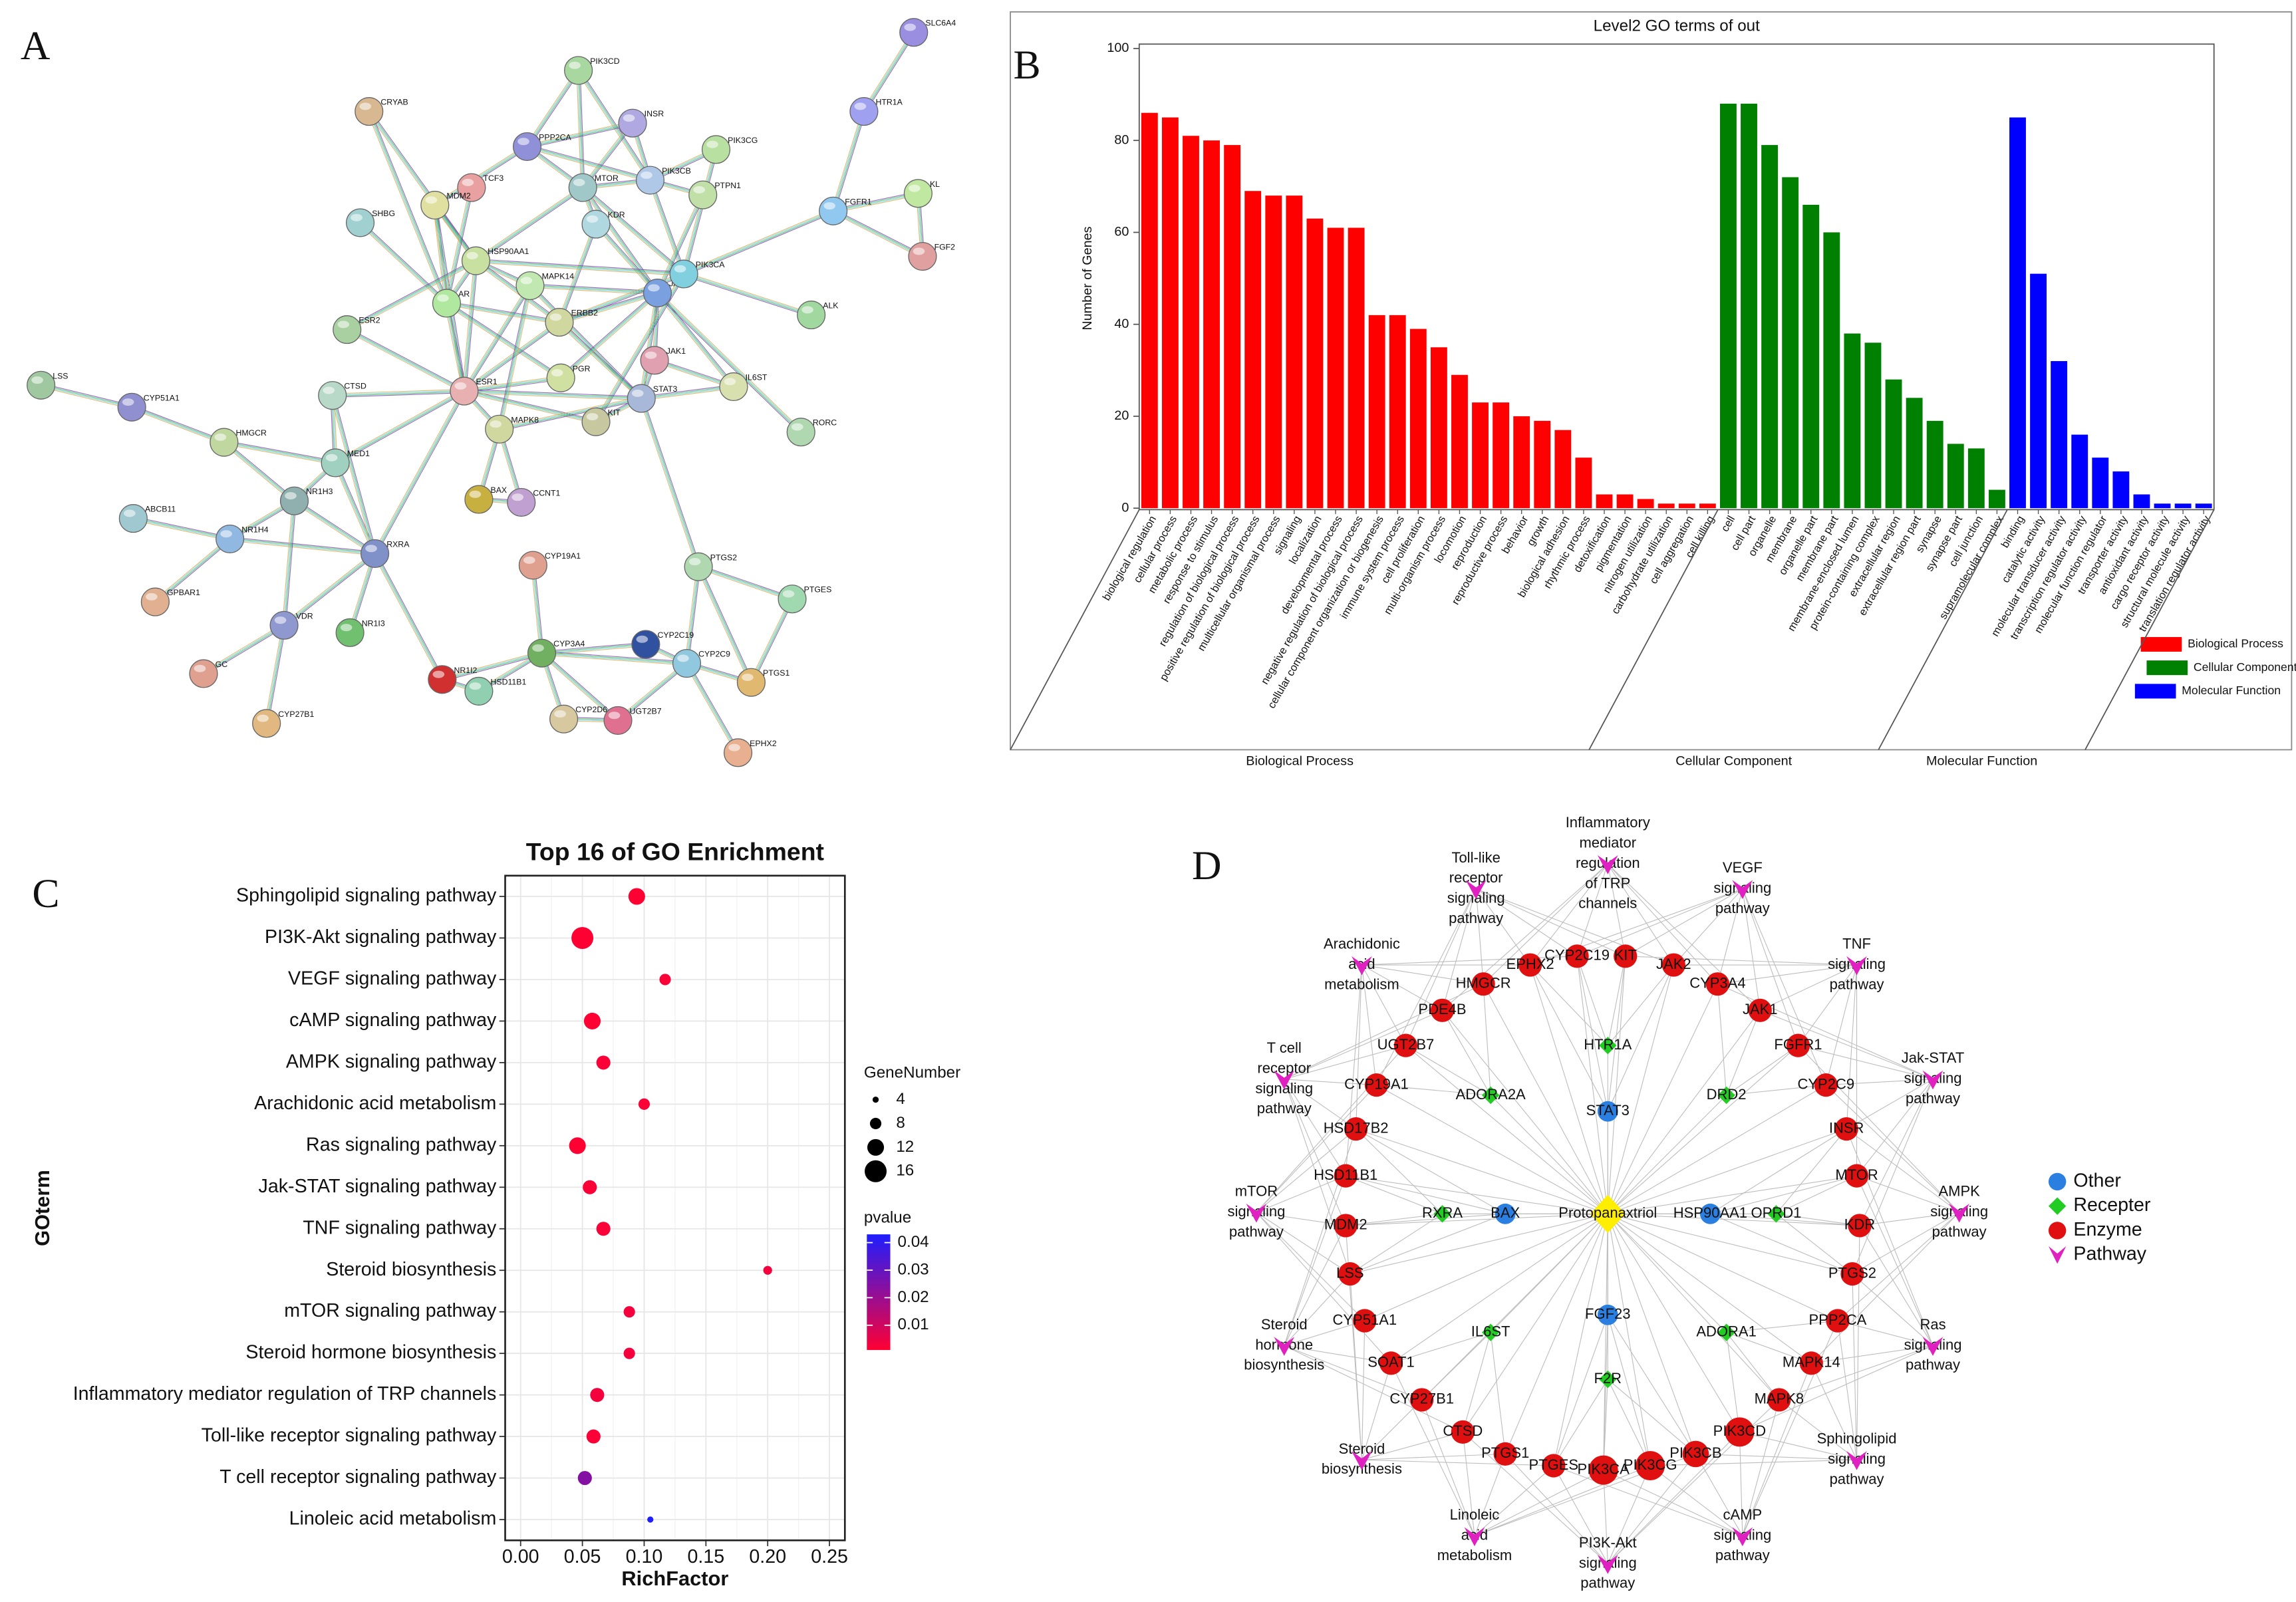 This screenshot has height=1602, width=2296. I want to click on protein-label: FGFR1, so click(858, 201).